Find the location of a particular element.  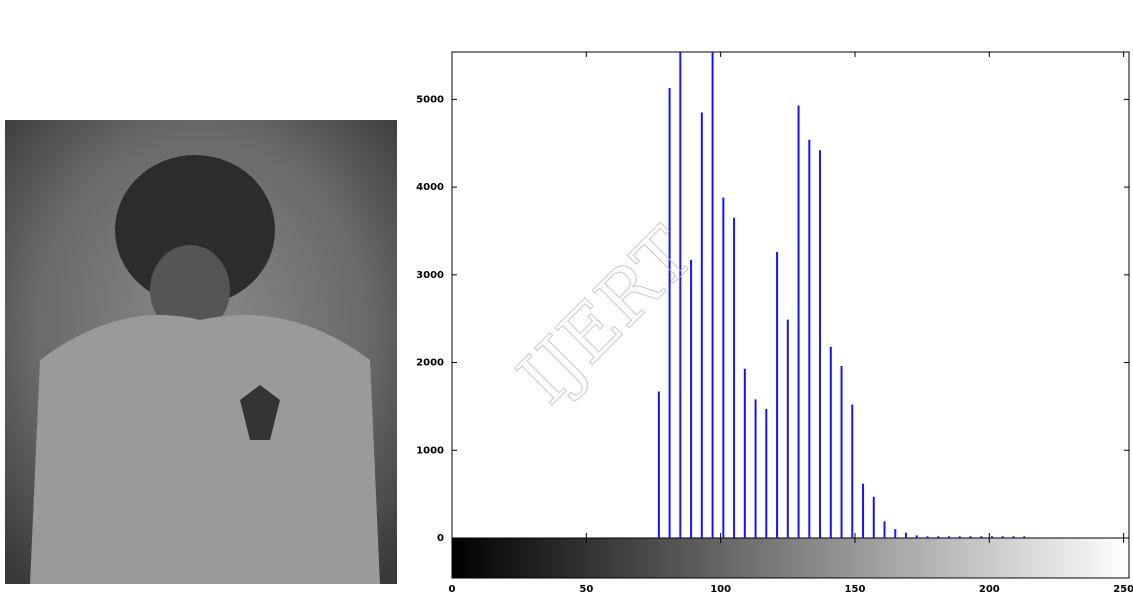

y-tick-label: 3000 is located at coordinates (430, 275).